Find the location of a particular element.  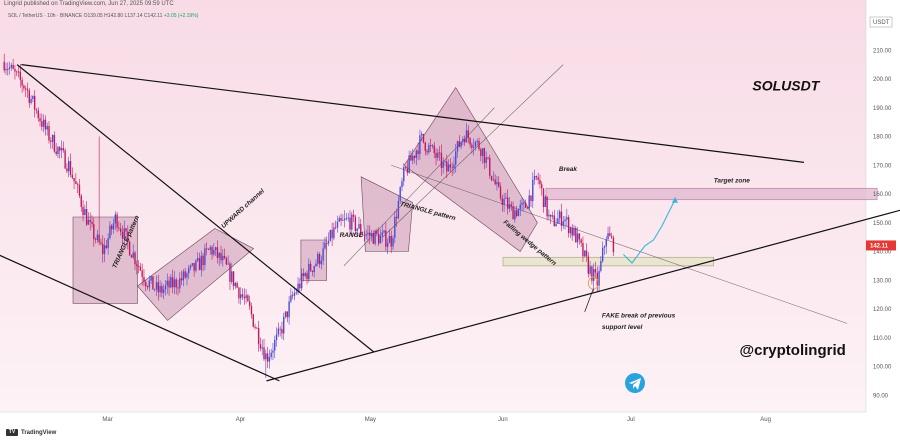

y-tick-label: 110.00 is located at coordinates (882, 339).